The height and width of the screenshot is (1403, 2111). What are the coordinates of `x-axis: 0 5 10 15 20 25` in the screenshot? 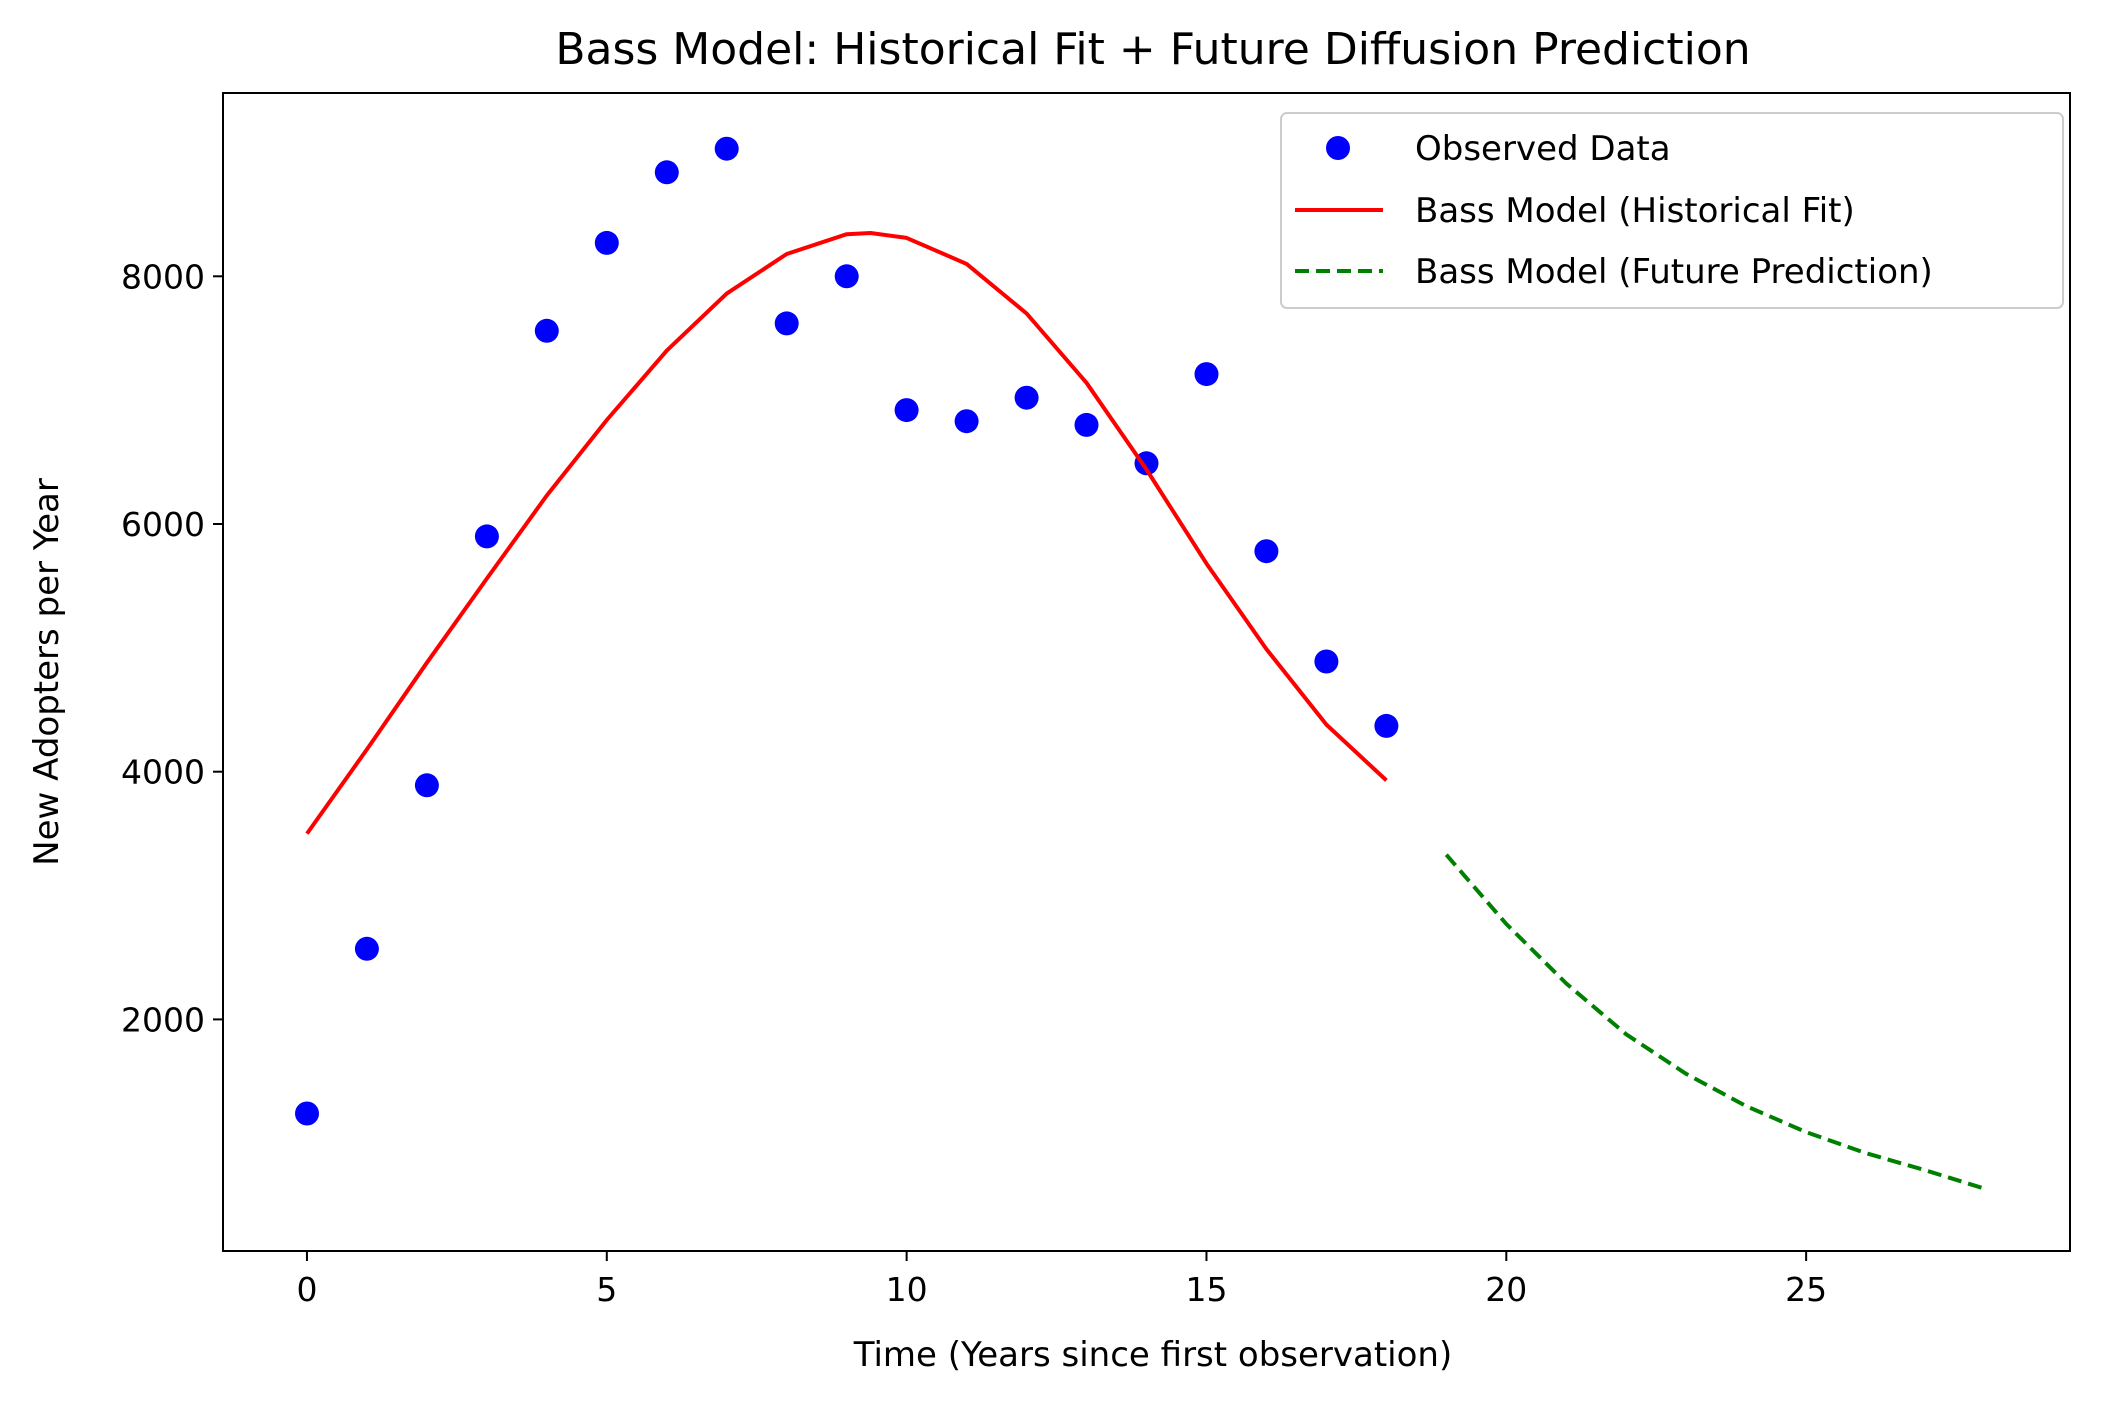 It's located at (1061, 1280).